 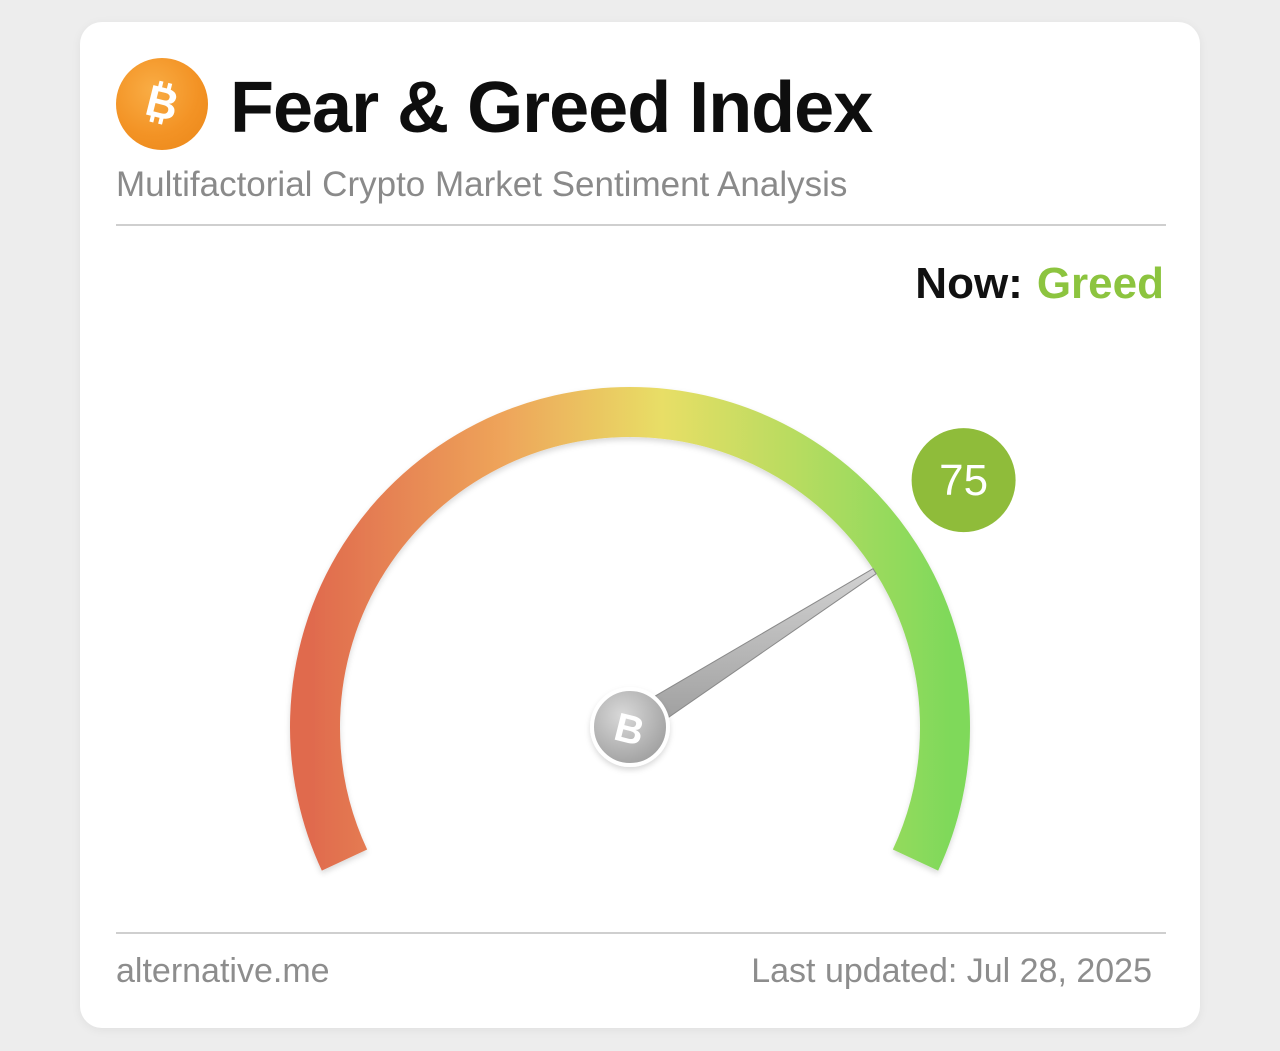 I want to click on now-label: Now:, so click(x=969, y=283).